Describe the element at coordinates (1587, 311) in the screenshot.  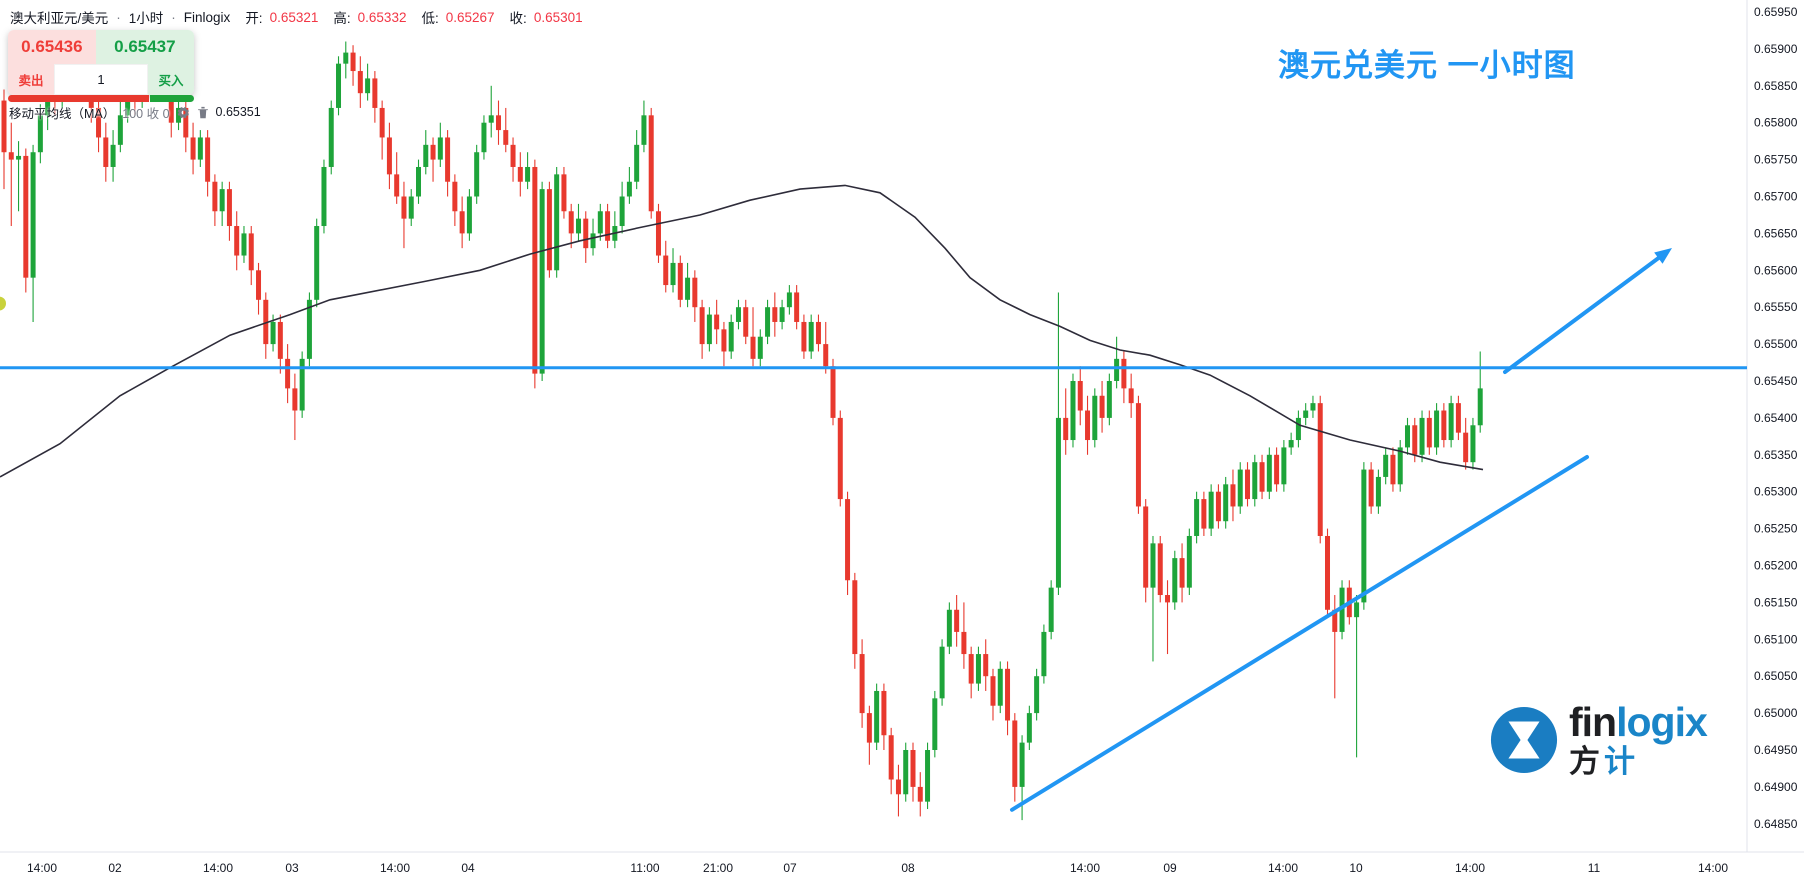
I see `breakout-arrow` at that location.